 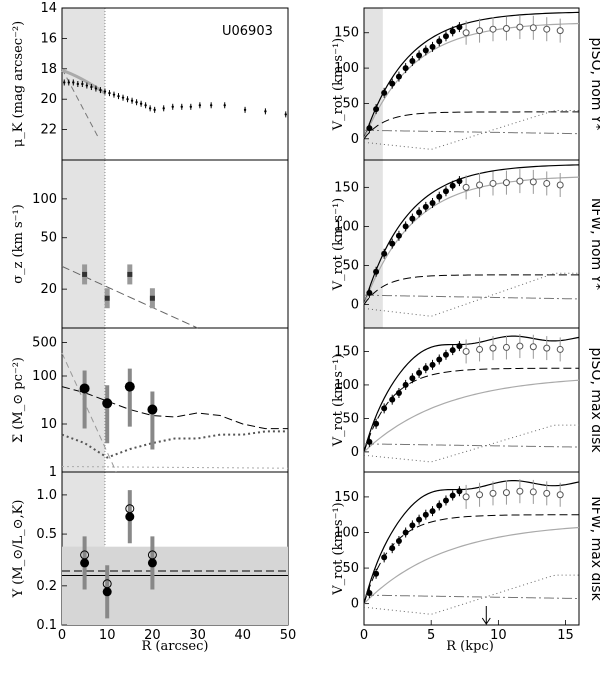 What do you see at coordinates (288, 635) in the screenshot?
I see `left-xtick-label-5: 50` at bounding box center [288, 635].